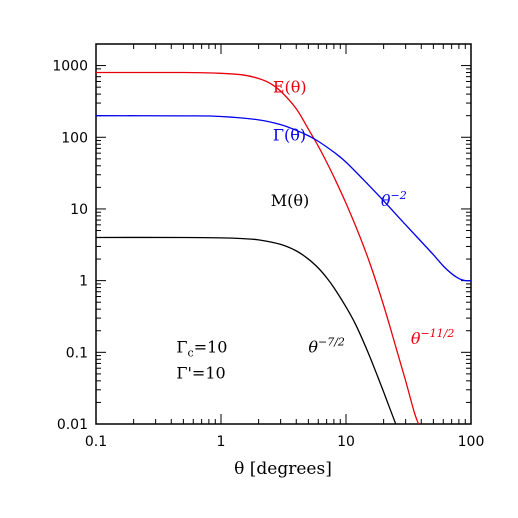  I want to click on y-tick-label: 0.1, so click(77, 353).